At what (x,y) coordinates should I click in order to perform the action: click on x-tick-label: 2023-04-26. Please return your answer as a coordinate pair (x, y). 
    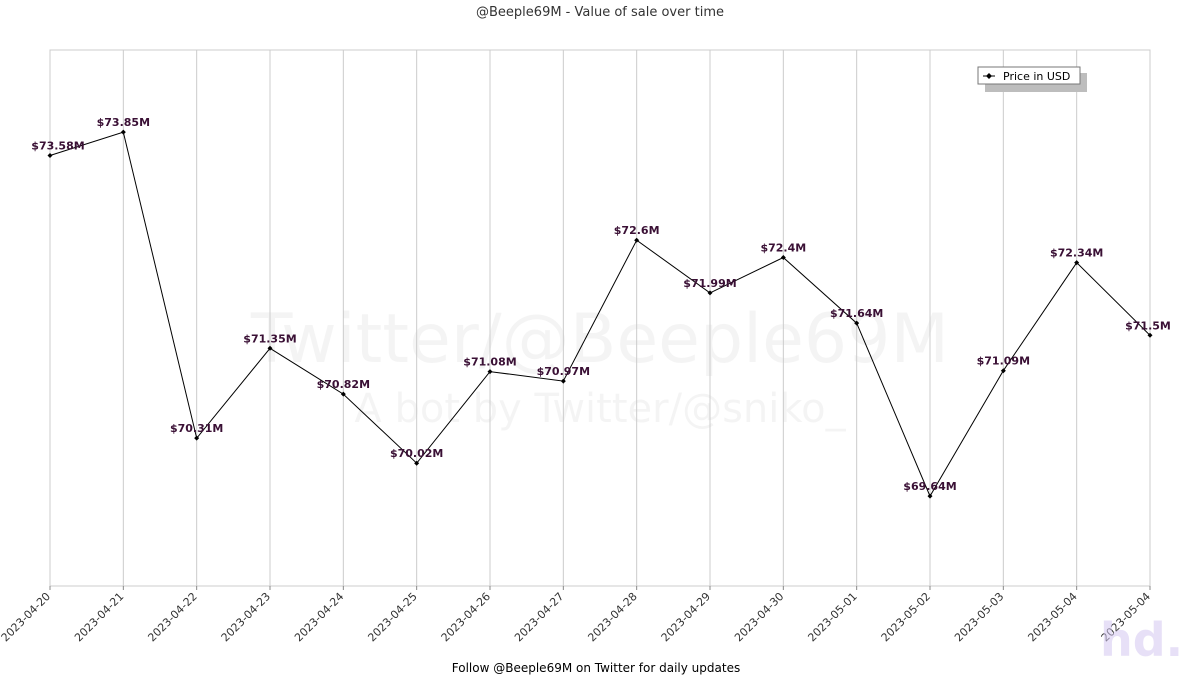
    Looking at the image, I should click on (466, 617).